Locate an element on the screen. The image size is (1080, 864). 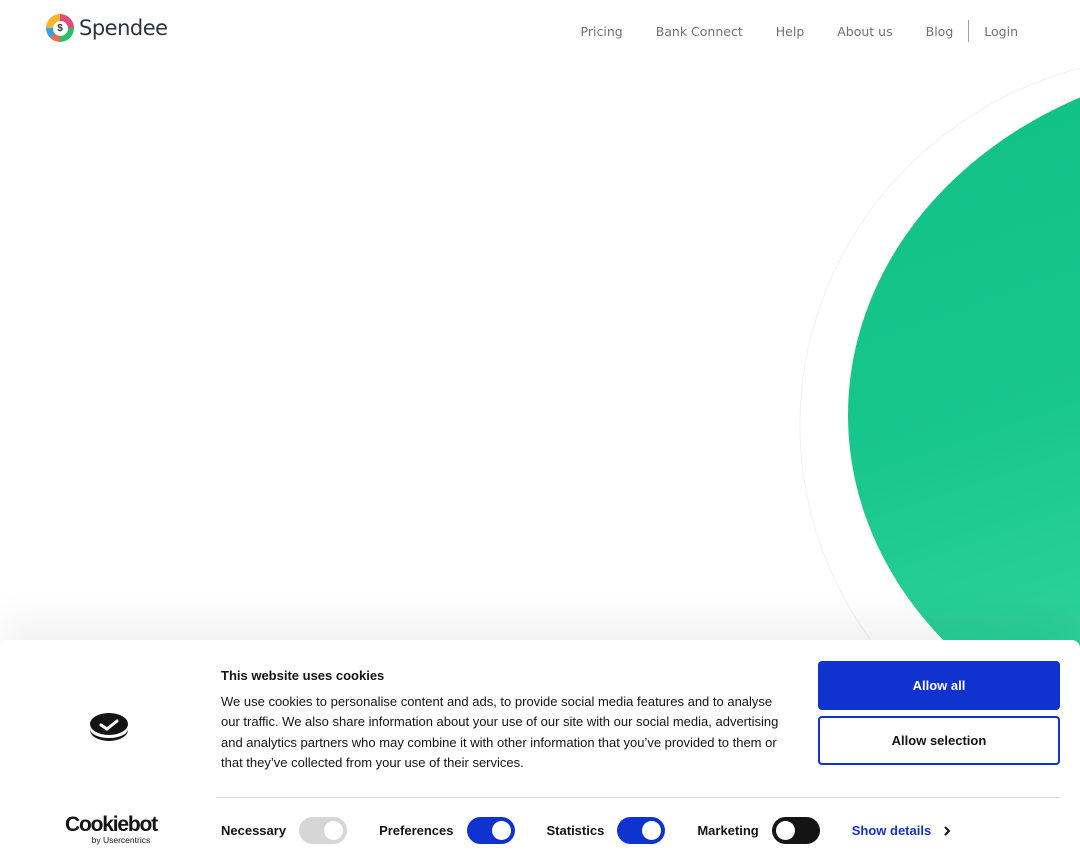
nav-bank-connect: Bank Connect is located at coordinates (699, 31).